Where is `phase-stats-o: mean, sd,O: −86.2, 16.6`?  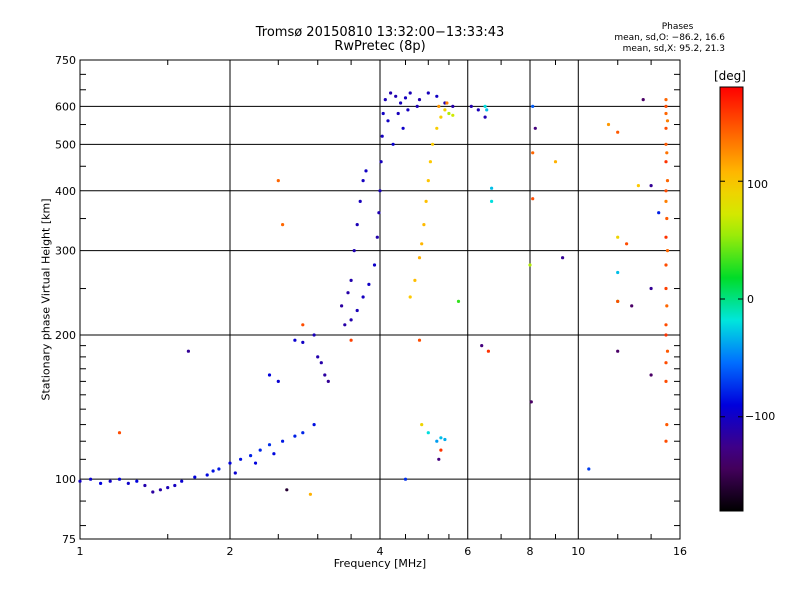
phase-stats-o: mean, sd,O: −86.2, 16.6 is located at coordinates (669, 38).